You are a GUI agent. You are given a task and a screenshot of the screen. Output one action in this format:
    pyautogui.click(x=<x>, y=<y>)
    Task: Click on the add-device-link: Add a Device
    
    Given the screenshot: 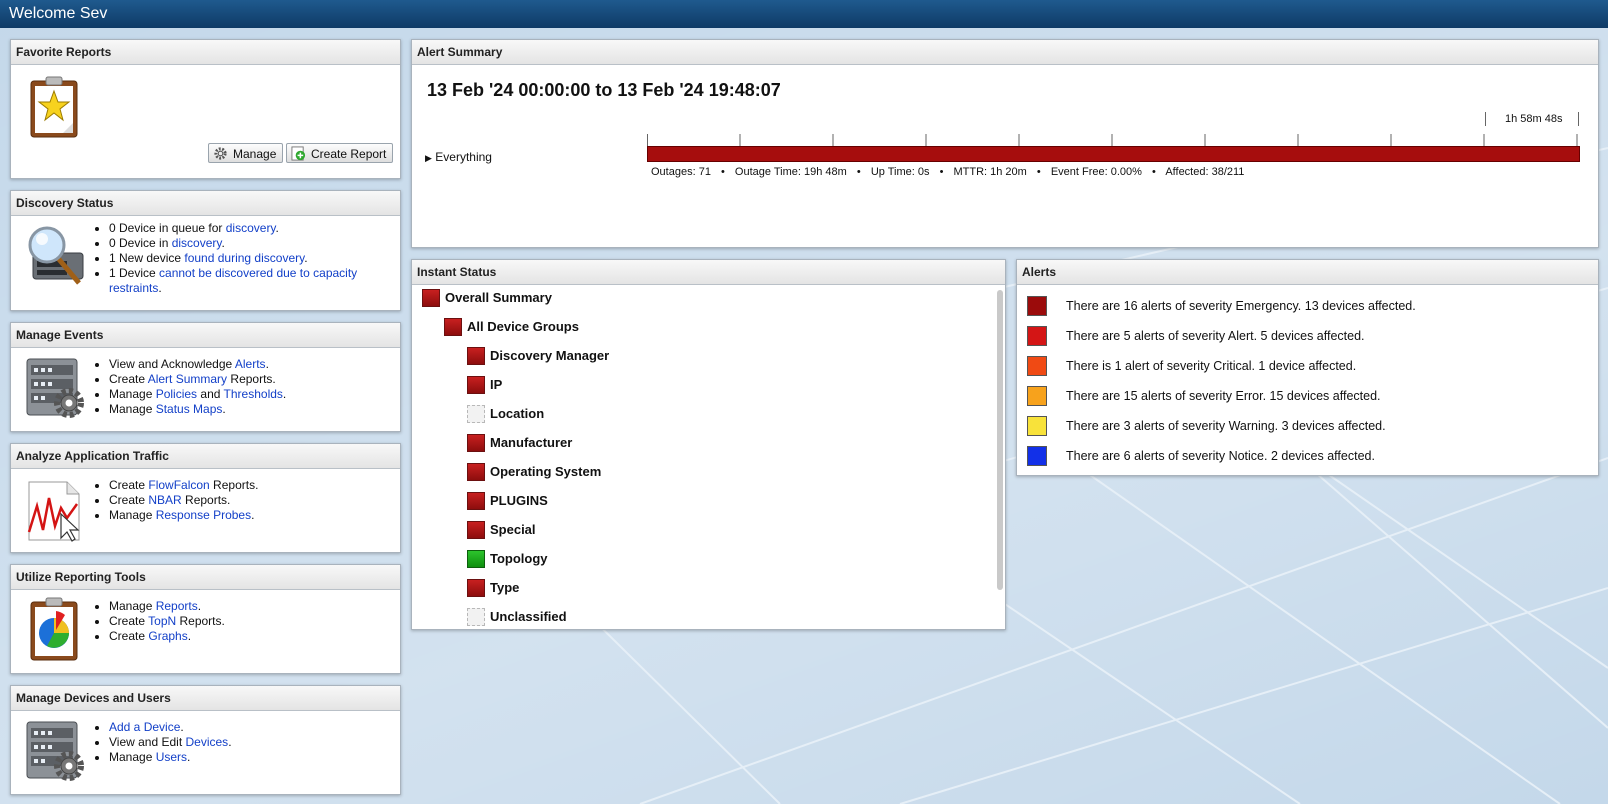 What is the action you would take?
    pyautogui.click(x=145, y=727)
    